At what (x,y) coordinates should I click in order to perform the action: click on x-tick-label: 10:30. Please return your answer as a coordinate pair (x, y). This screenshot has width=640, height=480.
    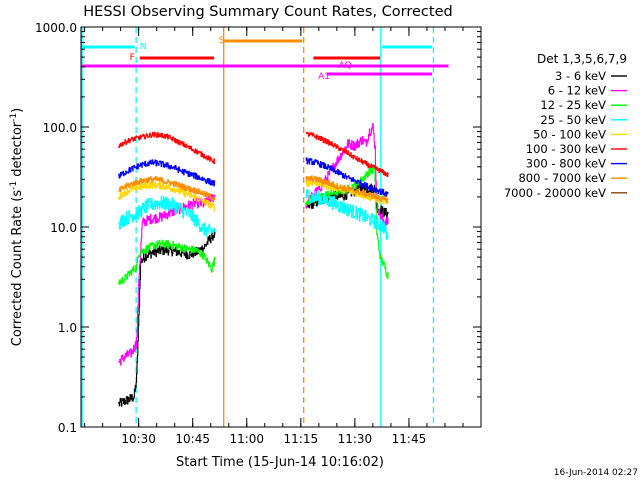
    Looking at the image, I should click on (138, 439).